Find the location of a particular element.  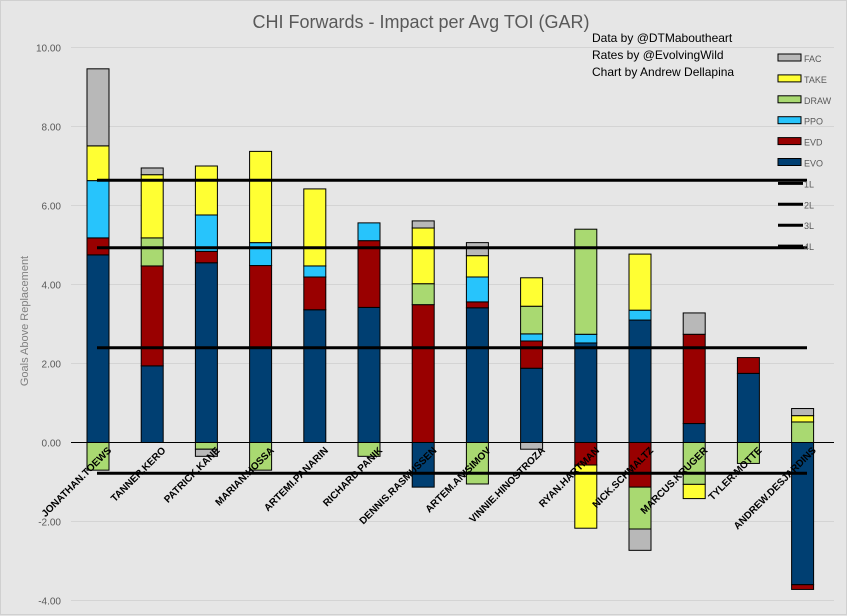

legend-swatch-ppo is located at coordinates (789, 120).